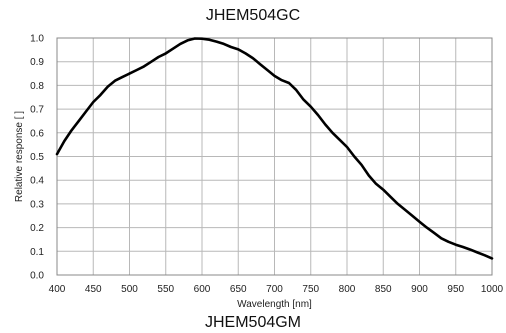 Image resolution: width=506 pixels, height=333 pixels. What do you see at coordinates (253, 322) in the screenshot?
I see `secondary-title: JHEM504GM` at bounding box center [253, 322].